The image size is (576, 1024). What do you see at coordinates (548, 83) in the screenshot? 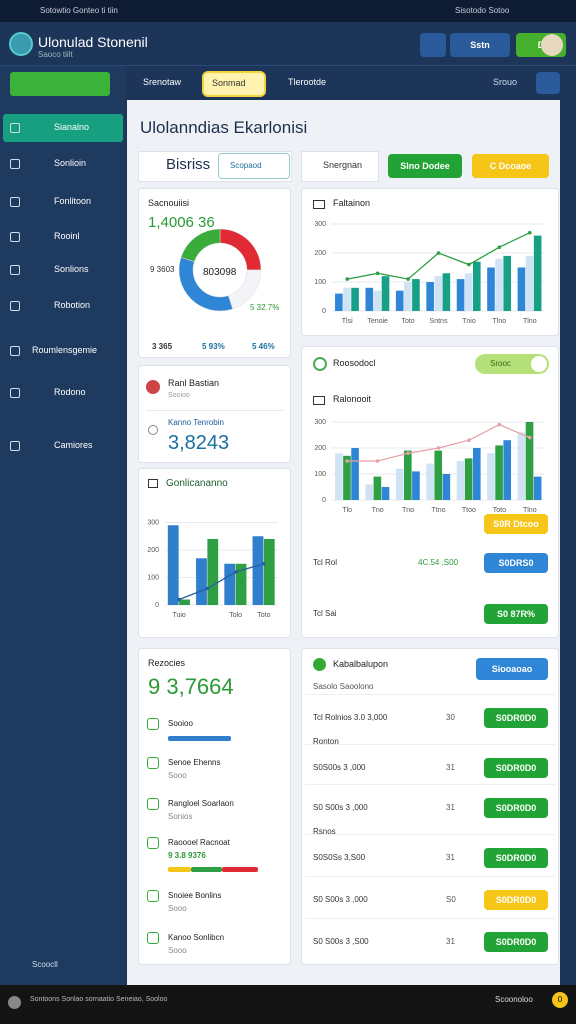
I see `chat-button` at bounding box center [548, 83].